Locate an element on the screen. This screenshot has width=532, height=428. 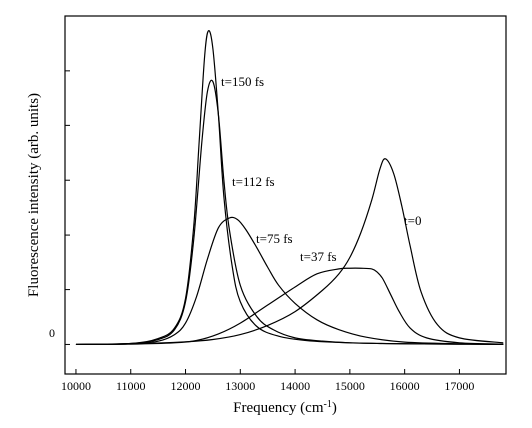
x-tick-label: 14000 is located at coordinates (295, 386).